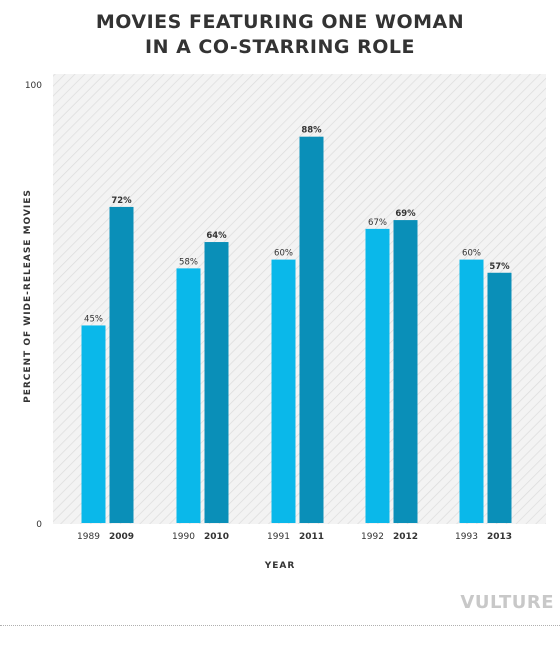 The width and height of the screenshot is (560, 656). I want to click on value-label-2010: 64%, so click(216, 236).